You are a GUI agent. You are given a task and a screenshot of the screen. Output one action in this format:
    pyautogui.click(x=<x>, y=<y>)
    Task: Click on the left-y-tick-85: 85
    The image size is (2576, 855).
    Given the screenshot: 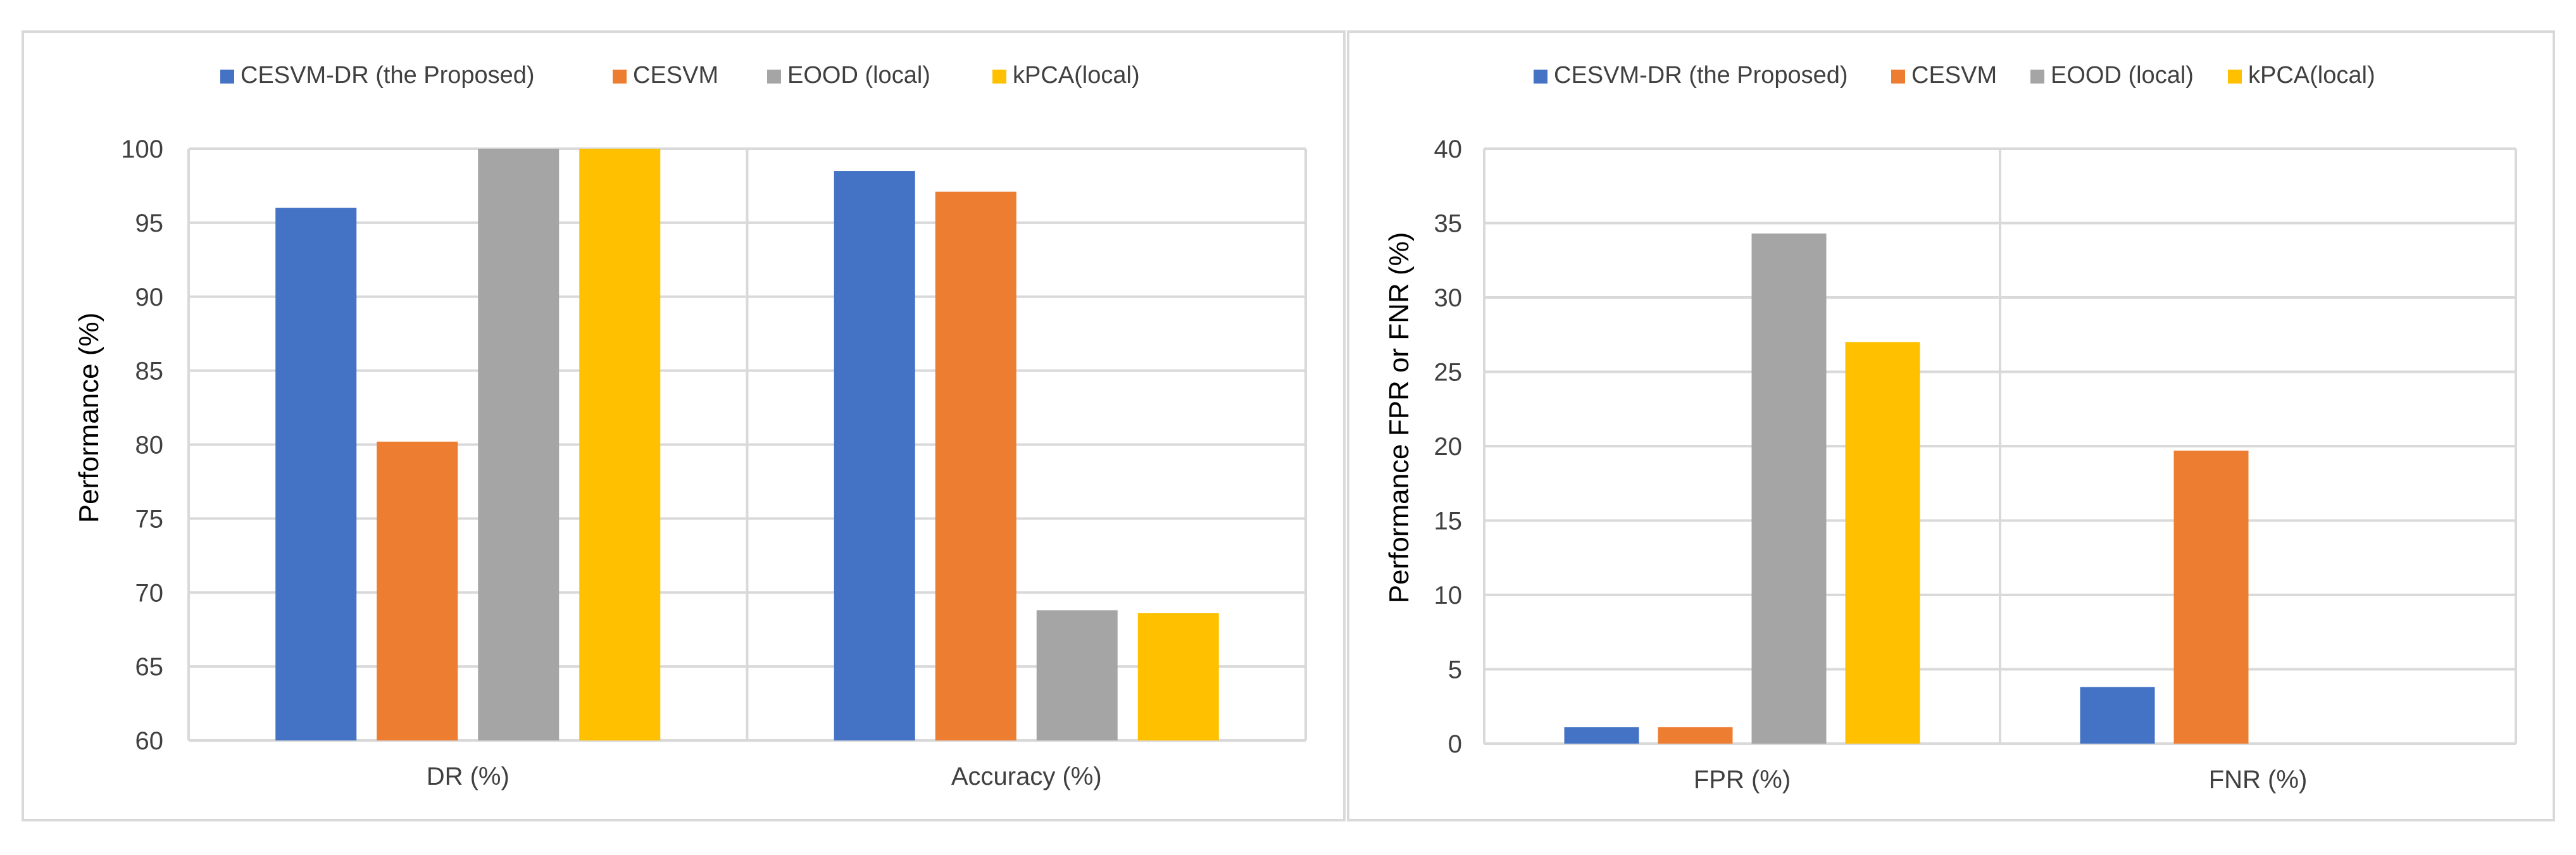 What is the action you would take?
    pyautogui.click(x=149, y=371)
    